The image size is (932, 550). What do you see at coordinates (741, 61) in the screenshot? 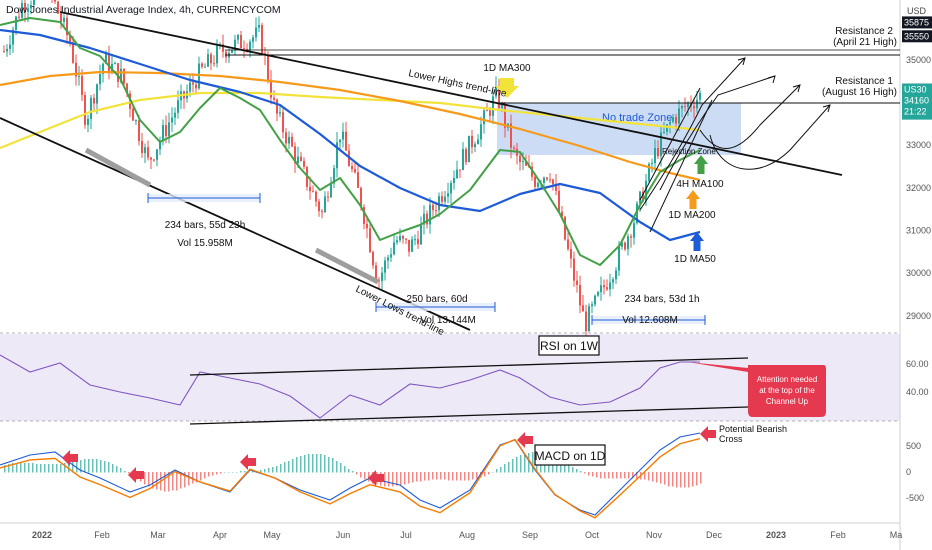
I see `projection-arrowhead` at bounding box center [741, 61].